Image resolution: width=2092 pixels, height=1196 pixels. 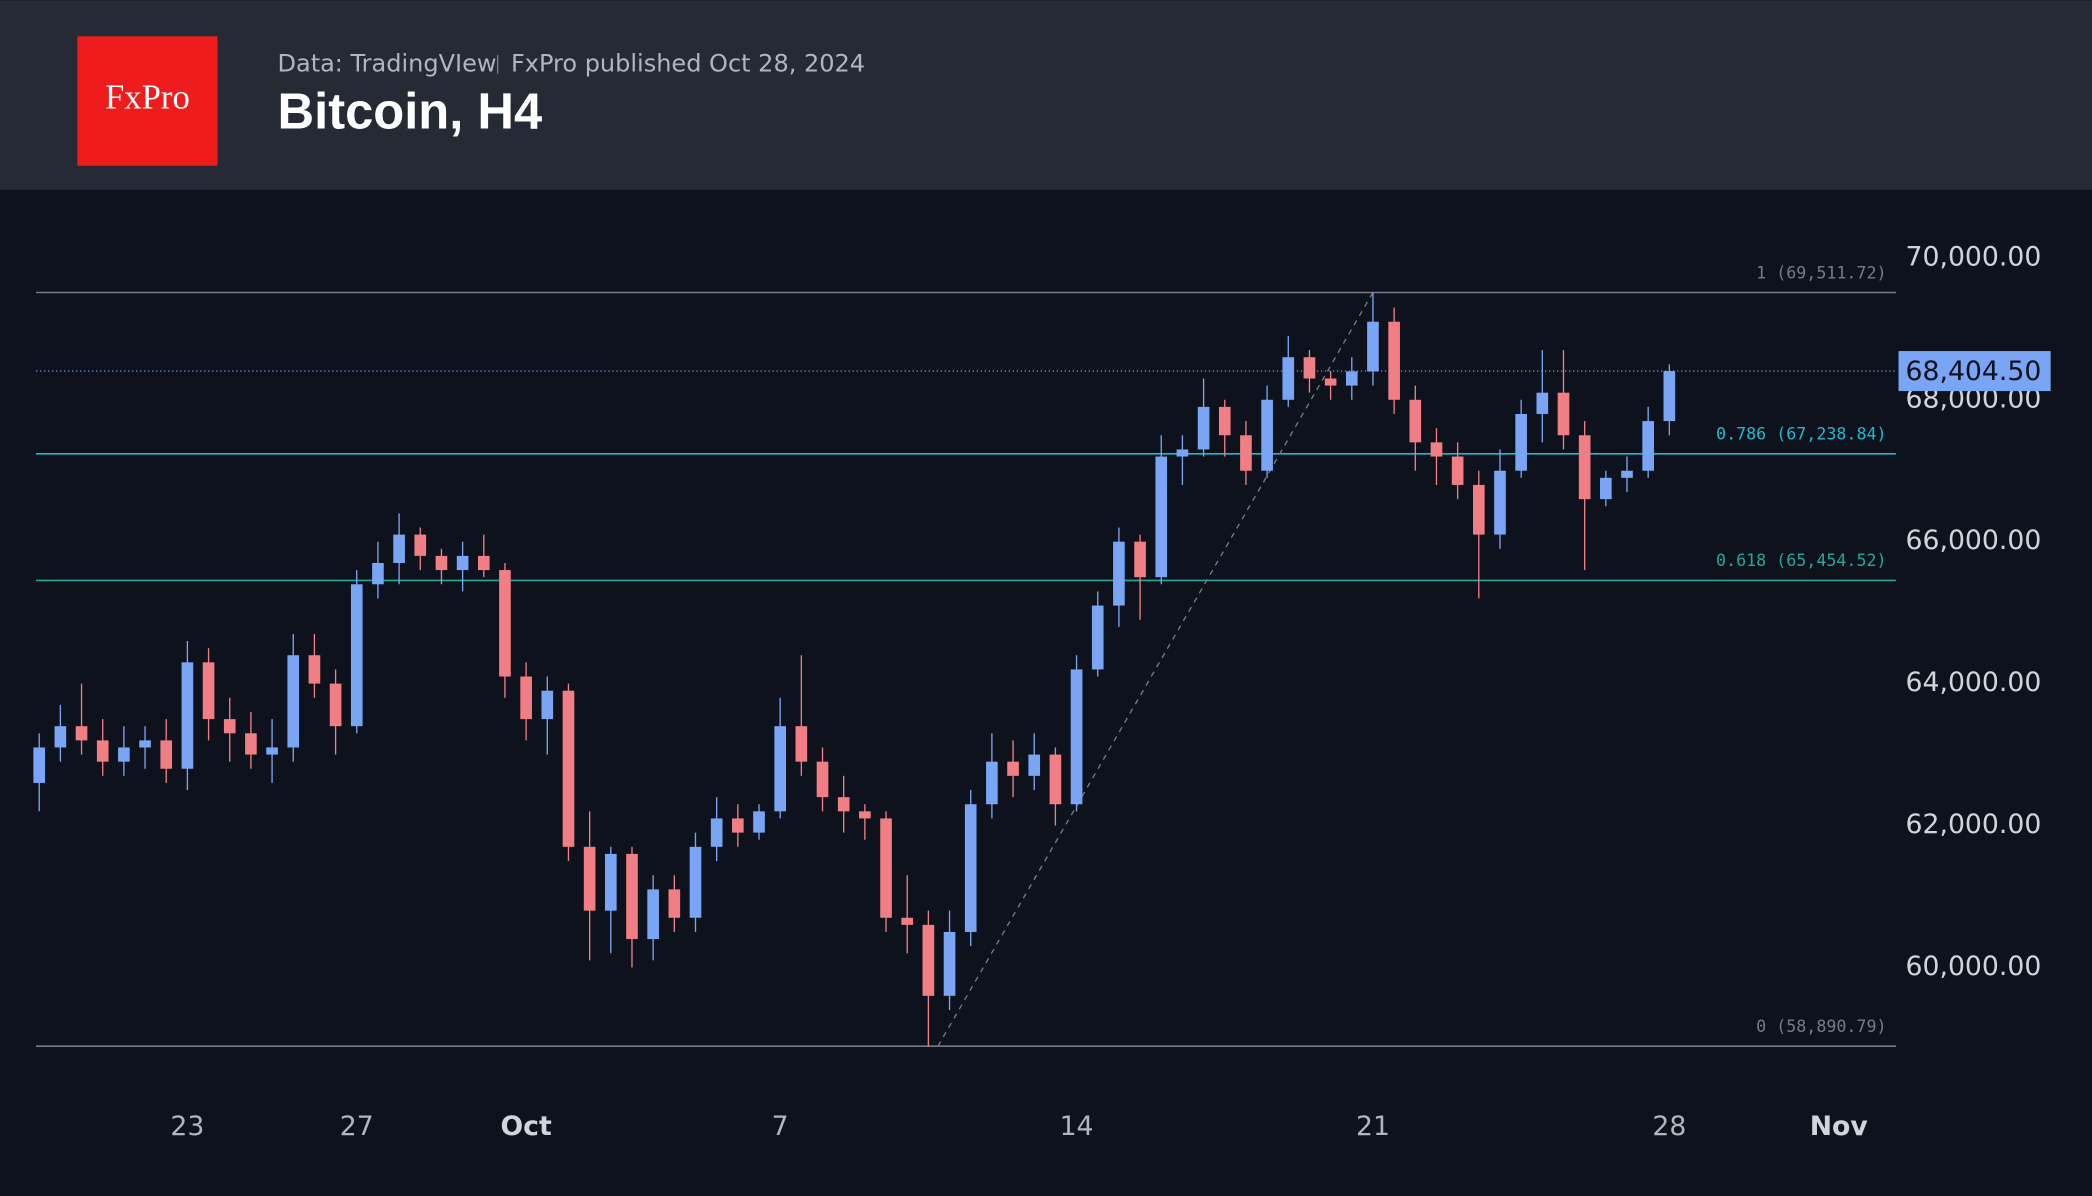 What do you see at coordinates (1801, 434) in the screenshot?
I see `fib-label: 0.786 (67,238.84)` at bounding box center [1801, 434].